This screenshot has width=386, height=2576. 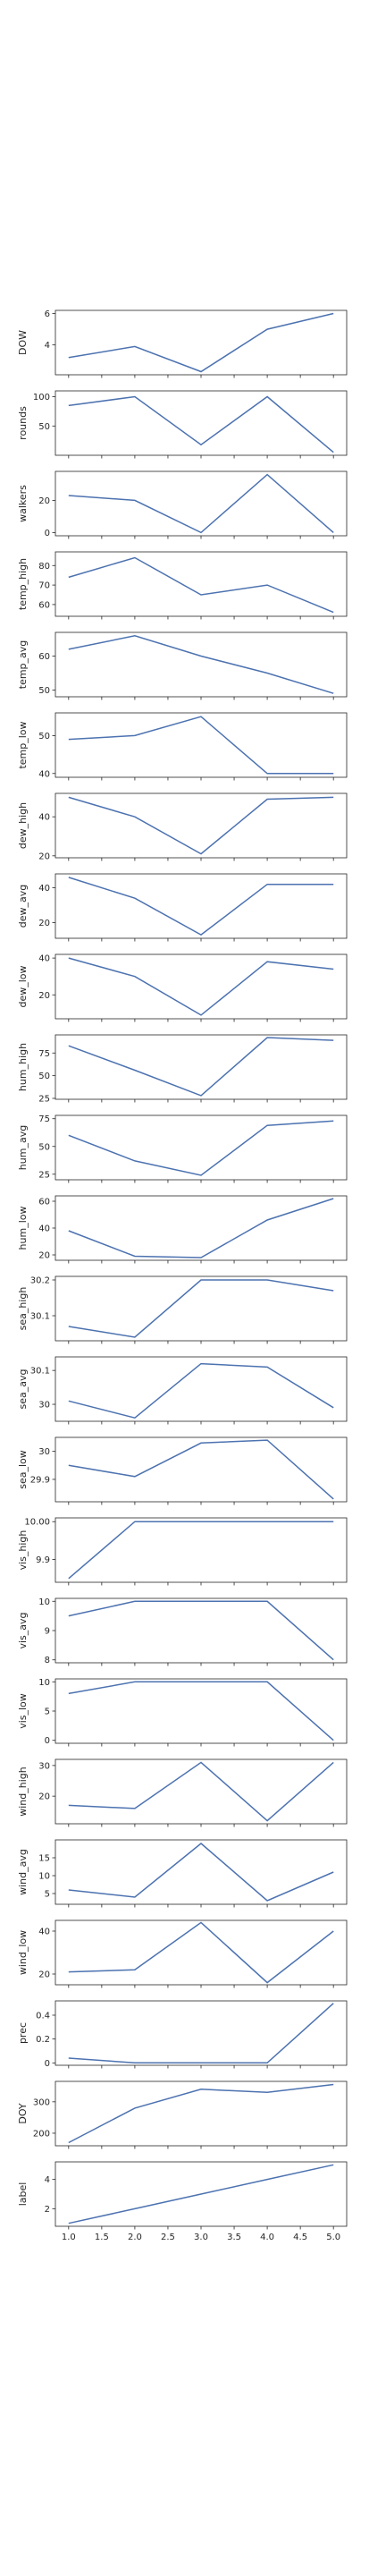 I want to click on y-axis-label: vis_avg, so click(x=23, y=1630).